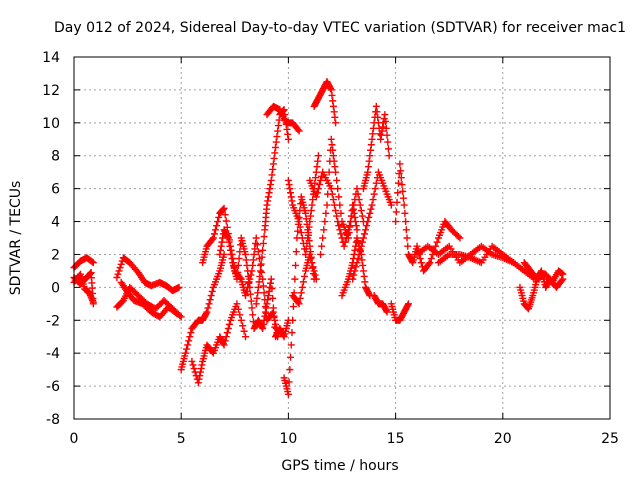 The width and height of the screenshot is (640, 480). I want to click on series-track-g, so click(202, 312).